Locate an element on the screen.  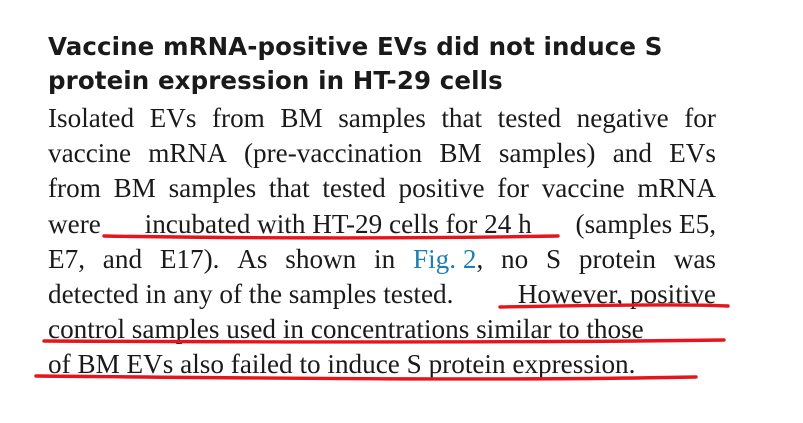
highlighted-incubation-phrase: incubated with HT-29 cells for 24 h is located at coordinates (338, 223).